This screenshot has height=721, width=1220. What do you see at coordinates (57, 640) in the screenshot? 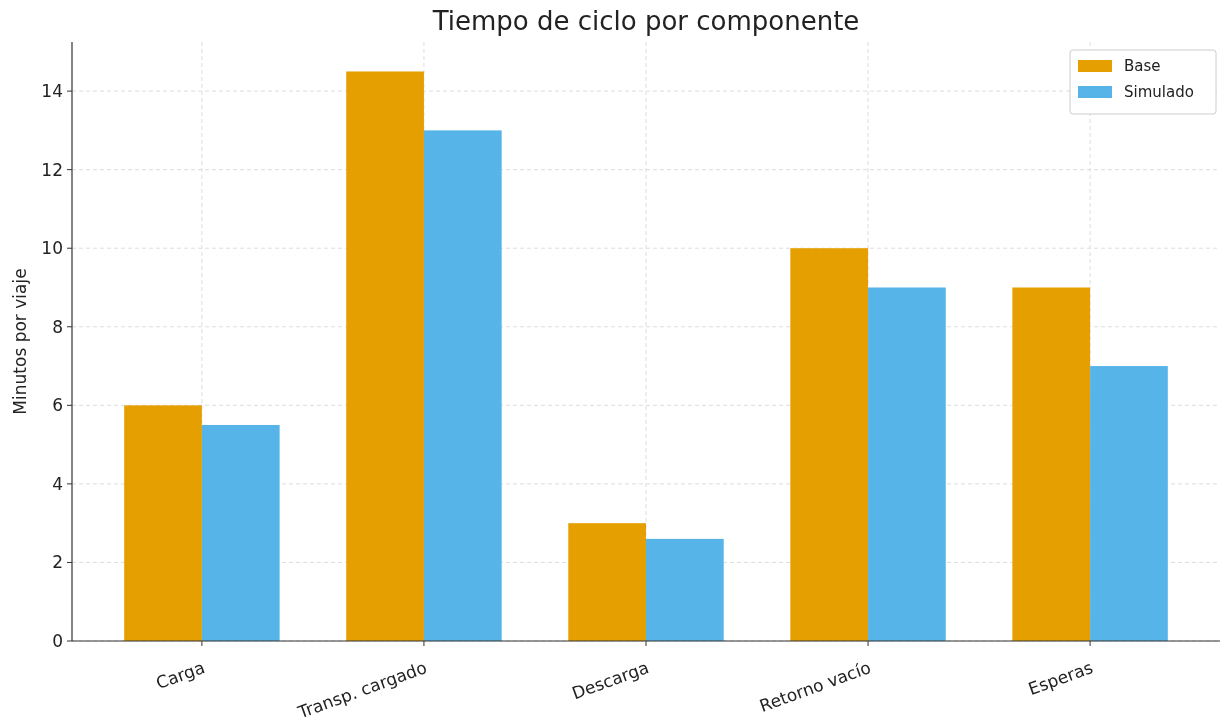
I see `y-tick-label: 0` at bounding box center [57, 640].